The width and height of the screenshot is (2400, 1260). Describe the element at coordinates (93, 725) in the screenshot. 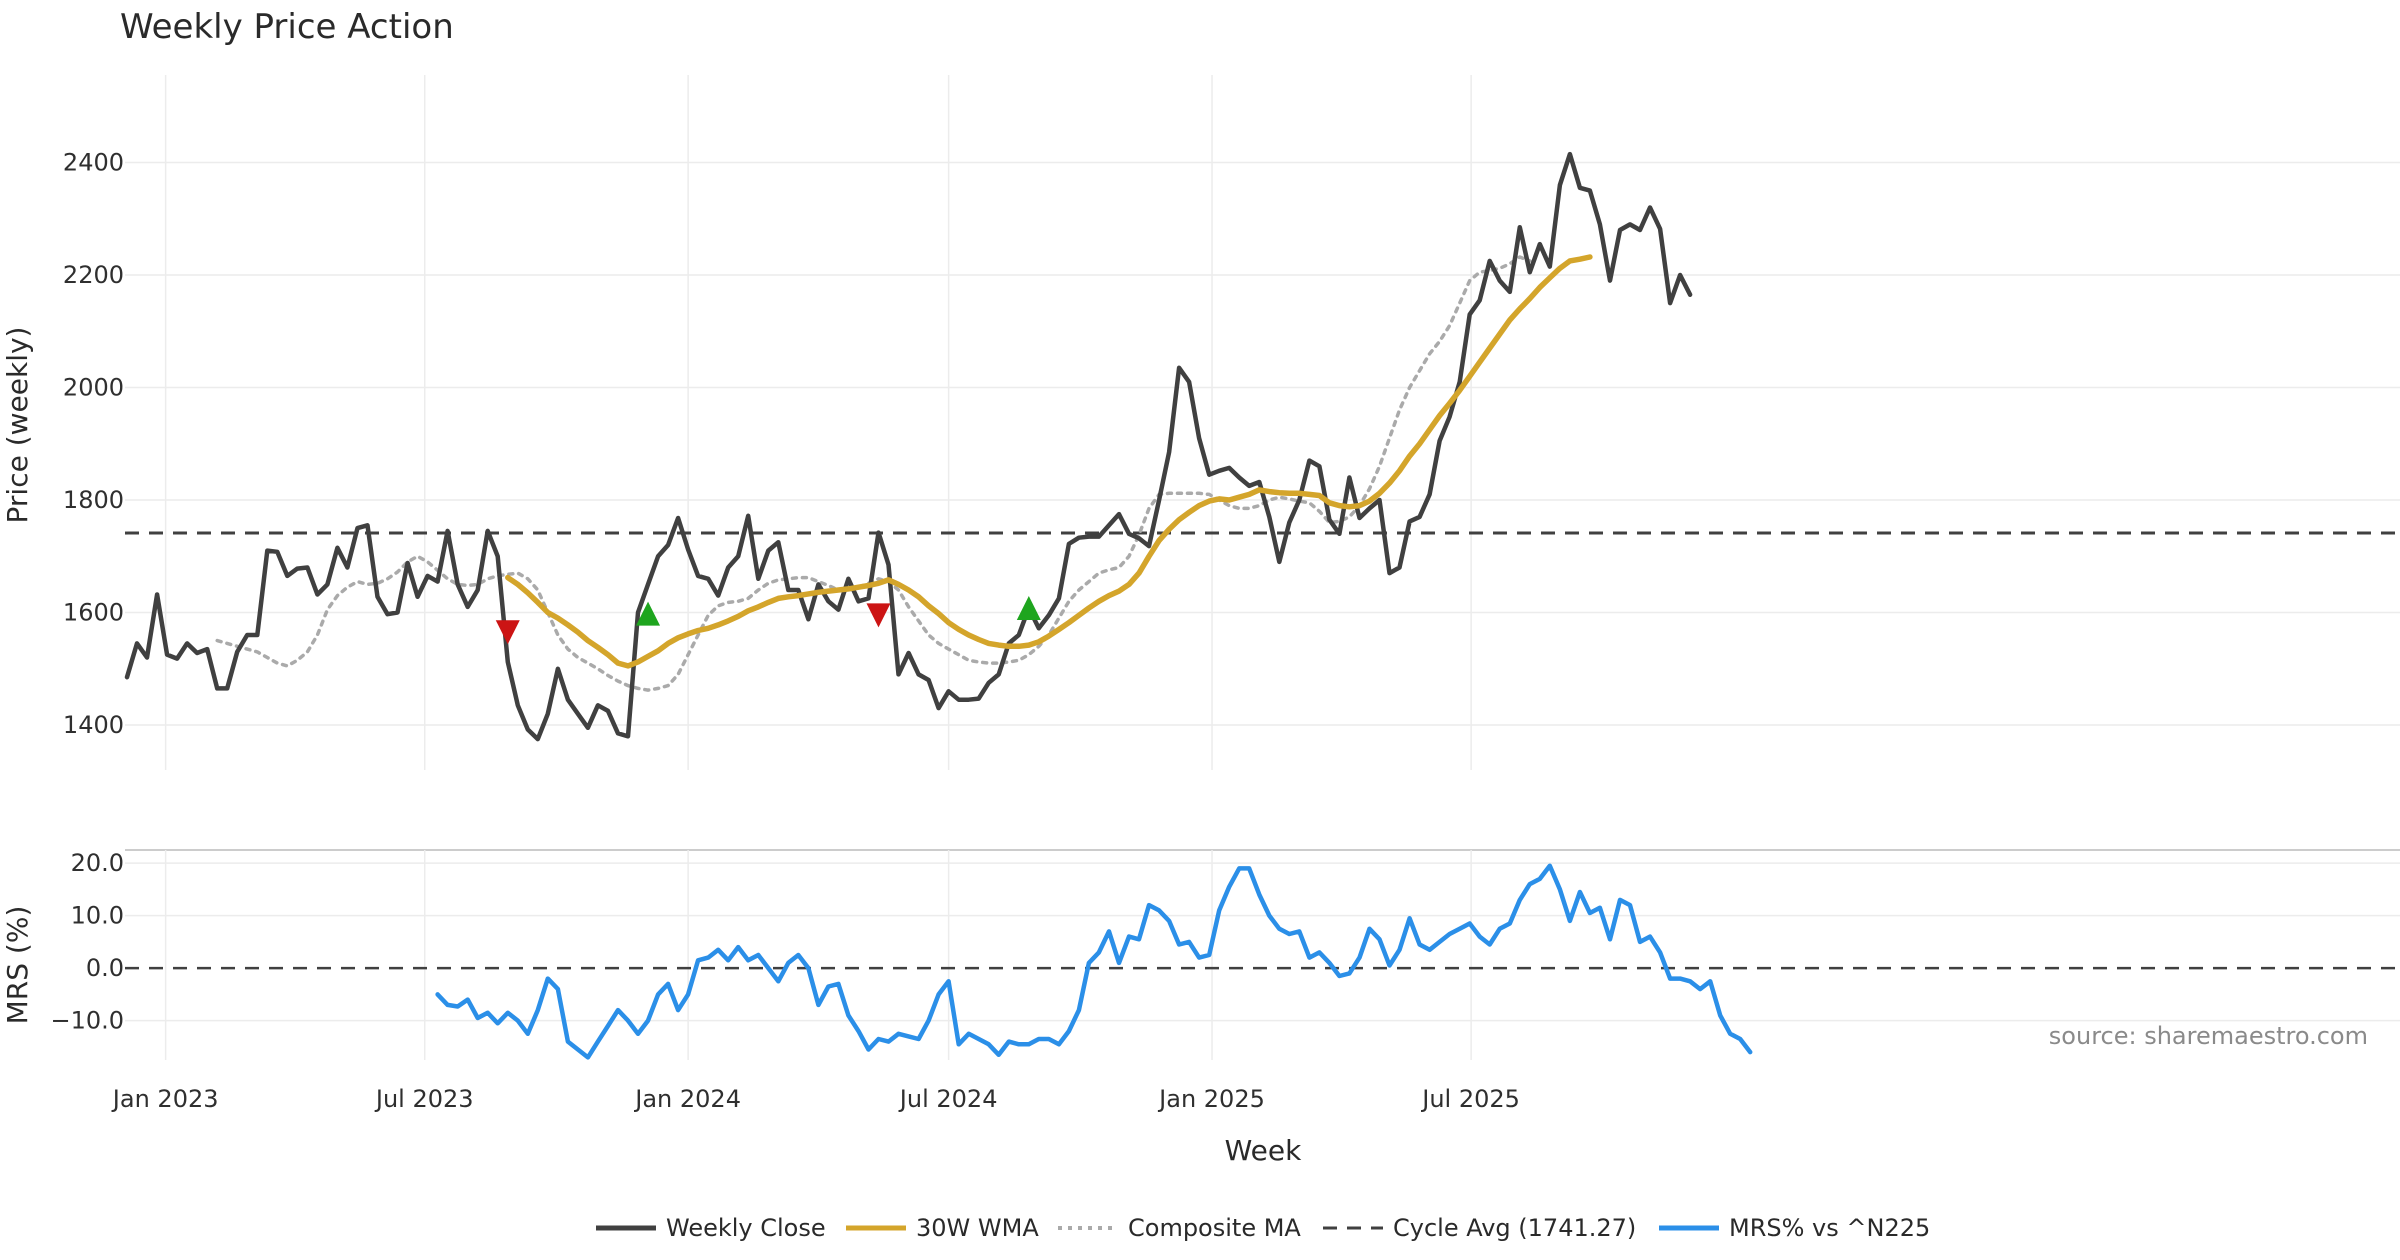

I see `price-y-tick-label: 1400` at that location.